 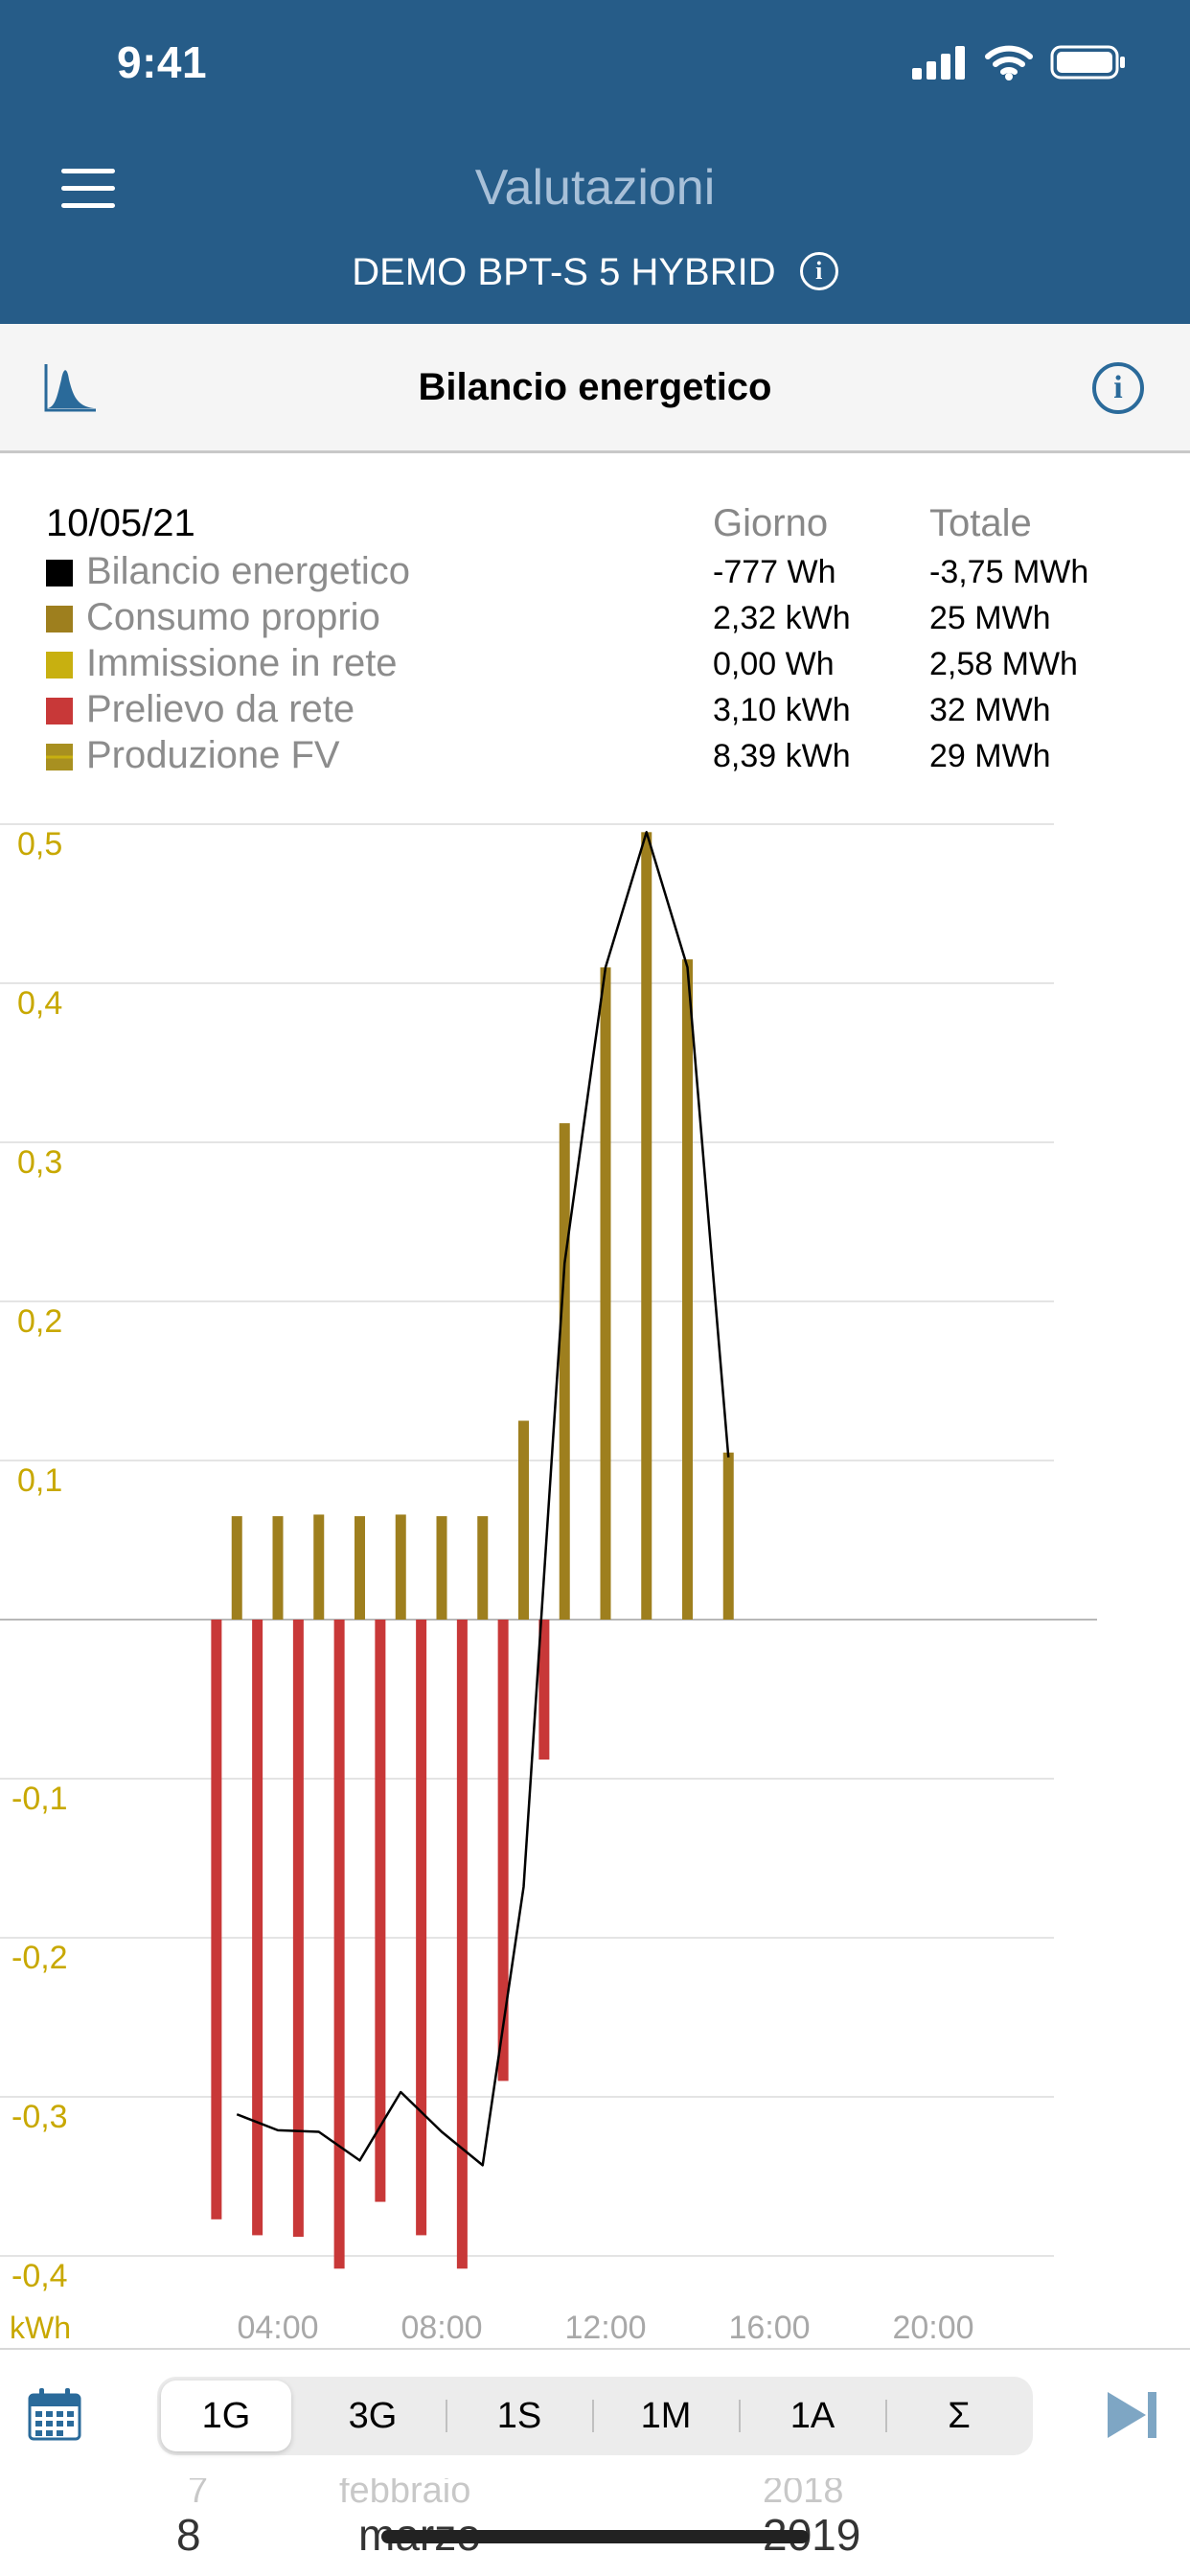 I want to click on legend-label: Immissione in rete, so click(x=242, y=663).